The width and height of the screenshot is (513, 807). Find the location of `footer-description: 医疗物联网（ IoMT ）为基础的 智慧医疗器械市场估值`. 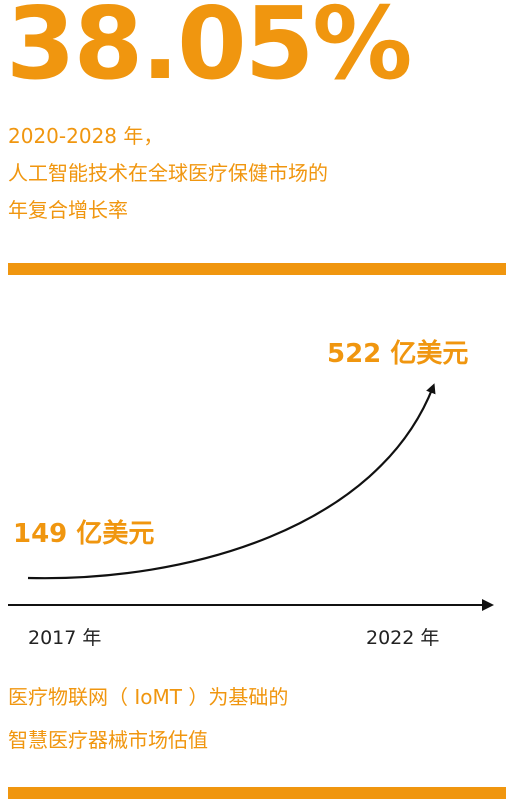

footer-description: 医疗物联网（ IoMT ）为基础的 智慧医疗器械市场估值 is located at coordinates (148, 719).